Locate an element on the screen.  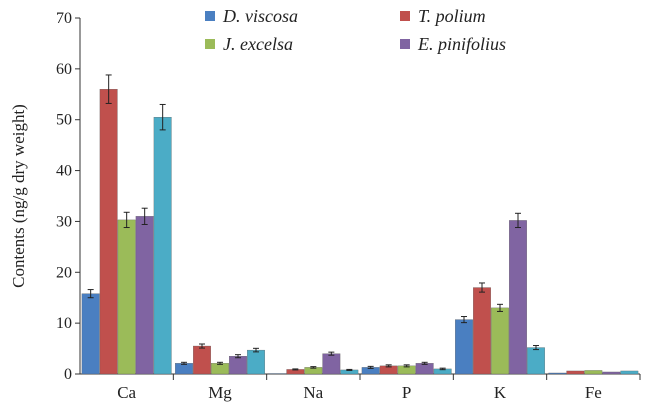
legend-label: J. excelsa is located at coordinates (258, 44).